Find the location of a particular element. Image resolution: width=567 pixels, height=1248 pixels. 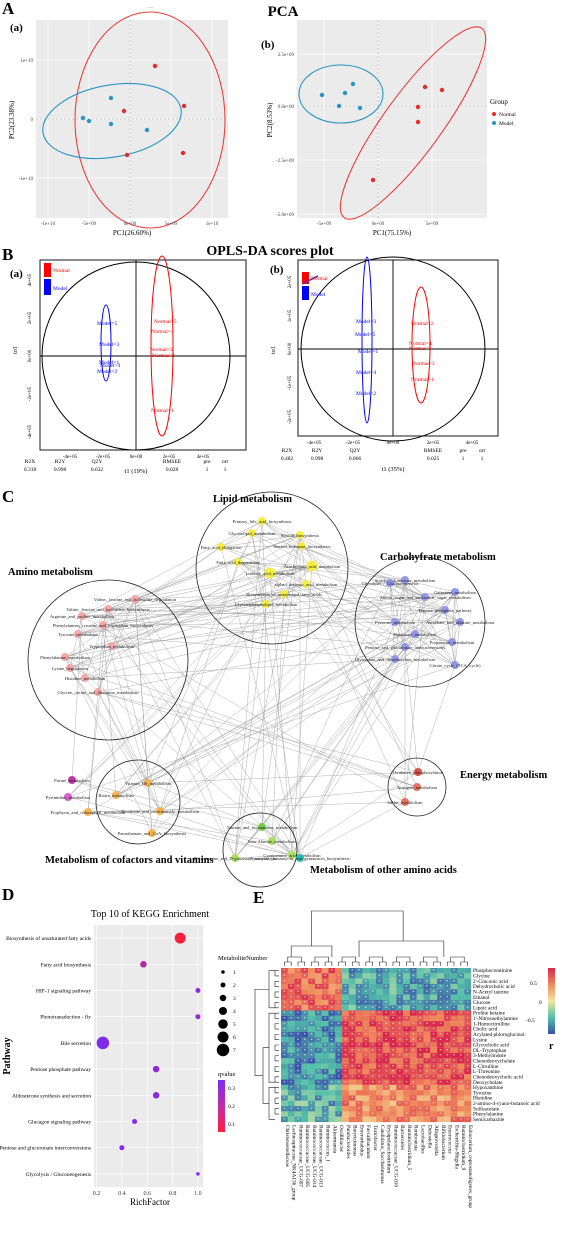

network-node-label: Glyoxylate_and_dicarboxylate_metabolism is located at coordinates (395, 659).